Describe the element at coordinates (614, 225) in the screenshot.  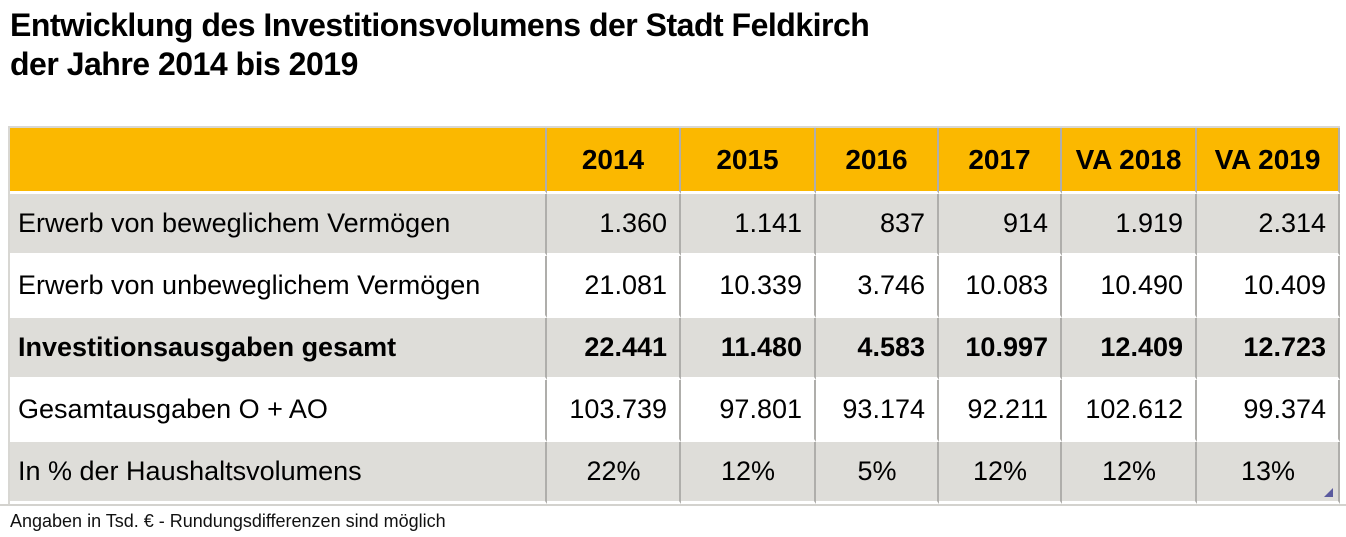
I see `value-cell: 1.360` at that location.